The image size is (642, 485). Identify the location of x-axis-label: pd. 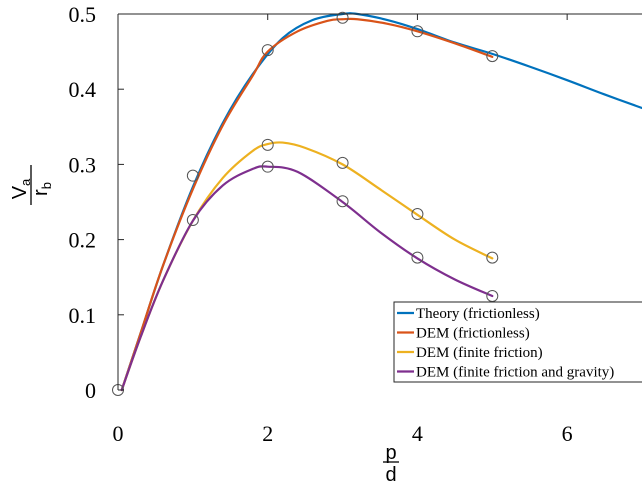
(391, 463).